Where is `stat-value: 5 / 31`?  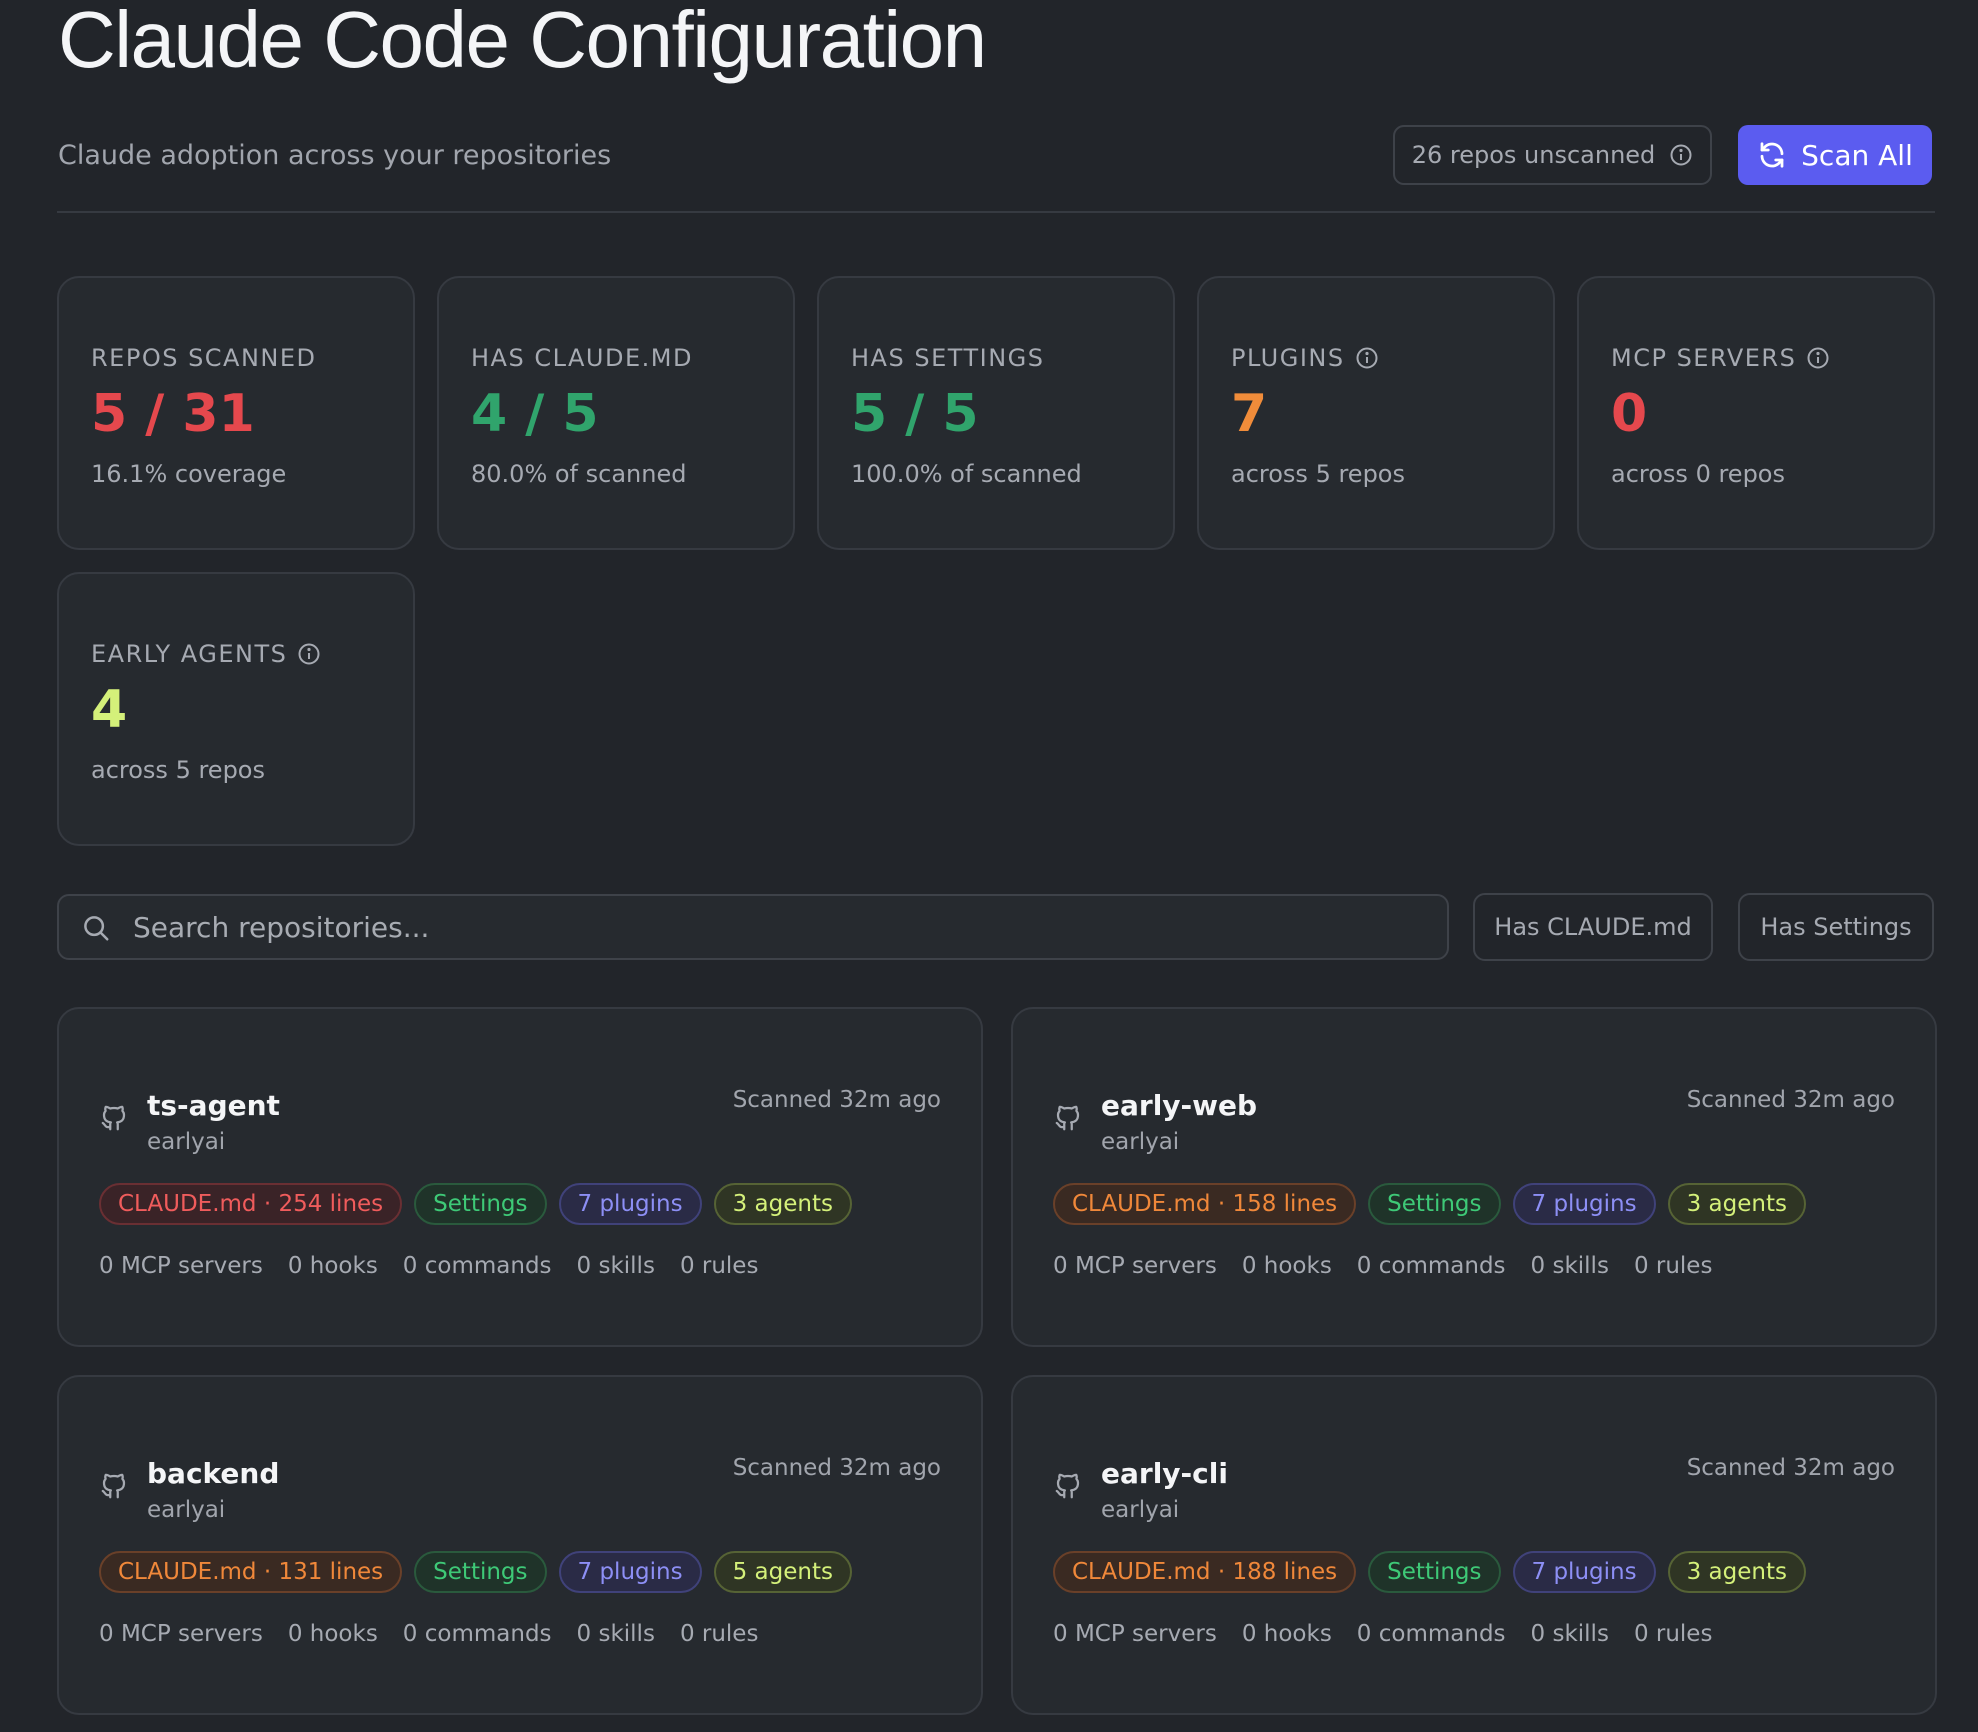
stat-value: 5 / 31 is located at coordinates (173, 414).